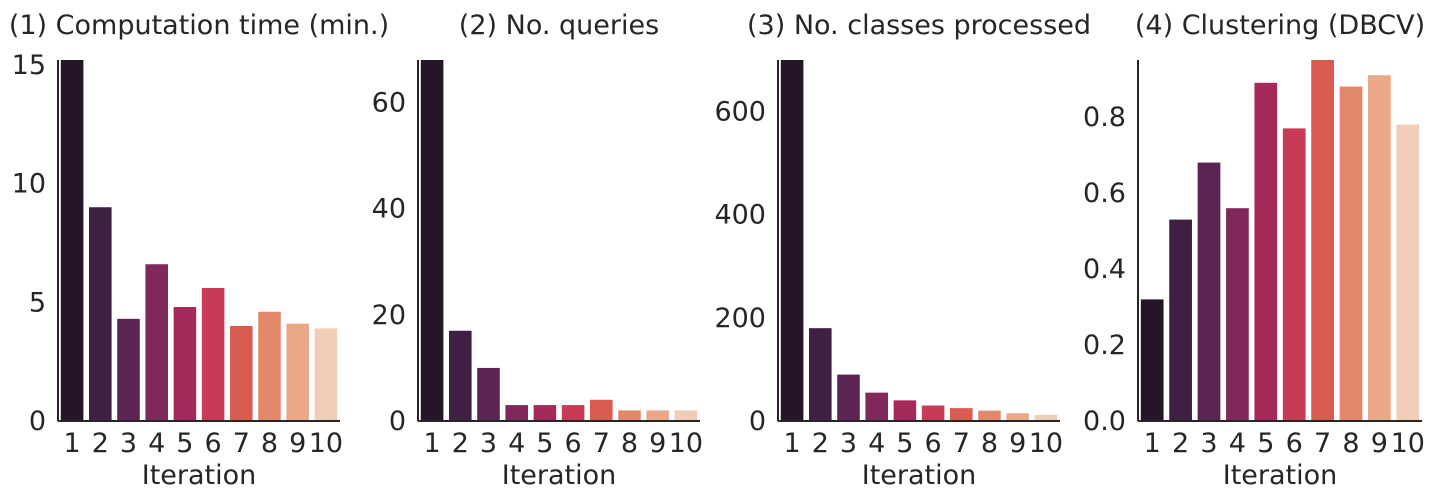 Image resolution: width=1440 pixels, height=504 pixels. What do you see at coordinates (199, 25) in the screenshot?
I see `chart-title: (1) Computation time (min.)` at bounding box center [199, 25].